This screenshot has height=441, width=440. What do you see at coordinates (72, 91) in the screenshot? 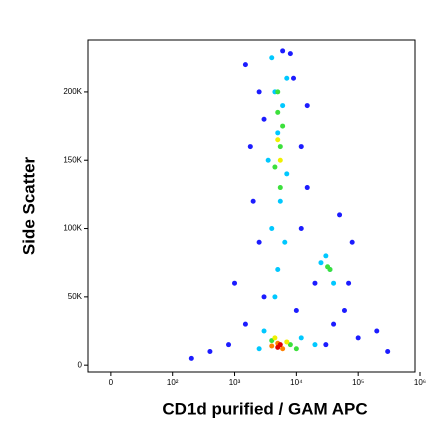
I see `y-tick-label: 200K` at bounding box center [72, 91].